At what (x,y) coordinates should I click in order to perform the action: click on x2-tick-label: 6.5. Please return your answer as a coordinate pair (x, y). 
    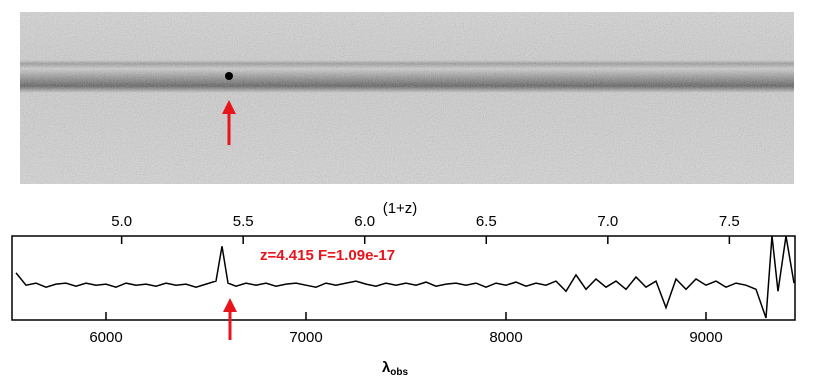
    Looking at the image, I should click on (486, 221).